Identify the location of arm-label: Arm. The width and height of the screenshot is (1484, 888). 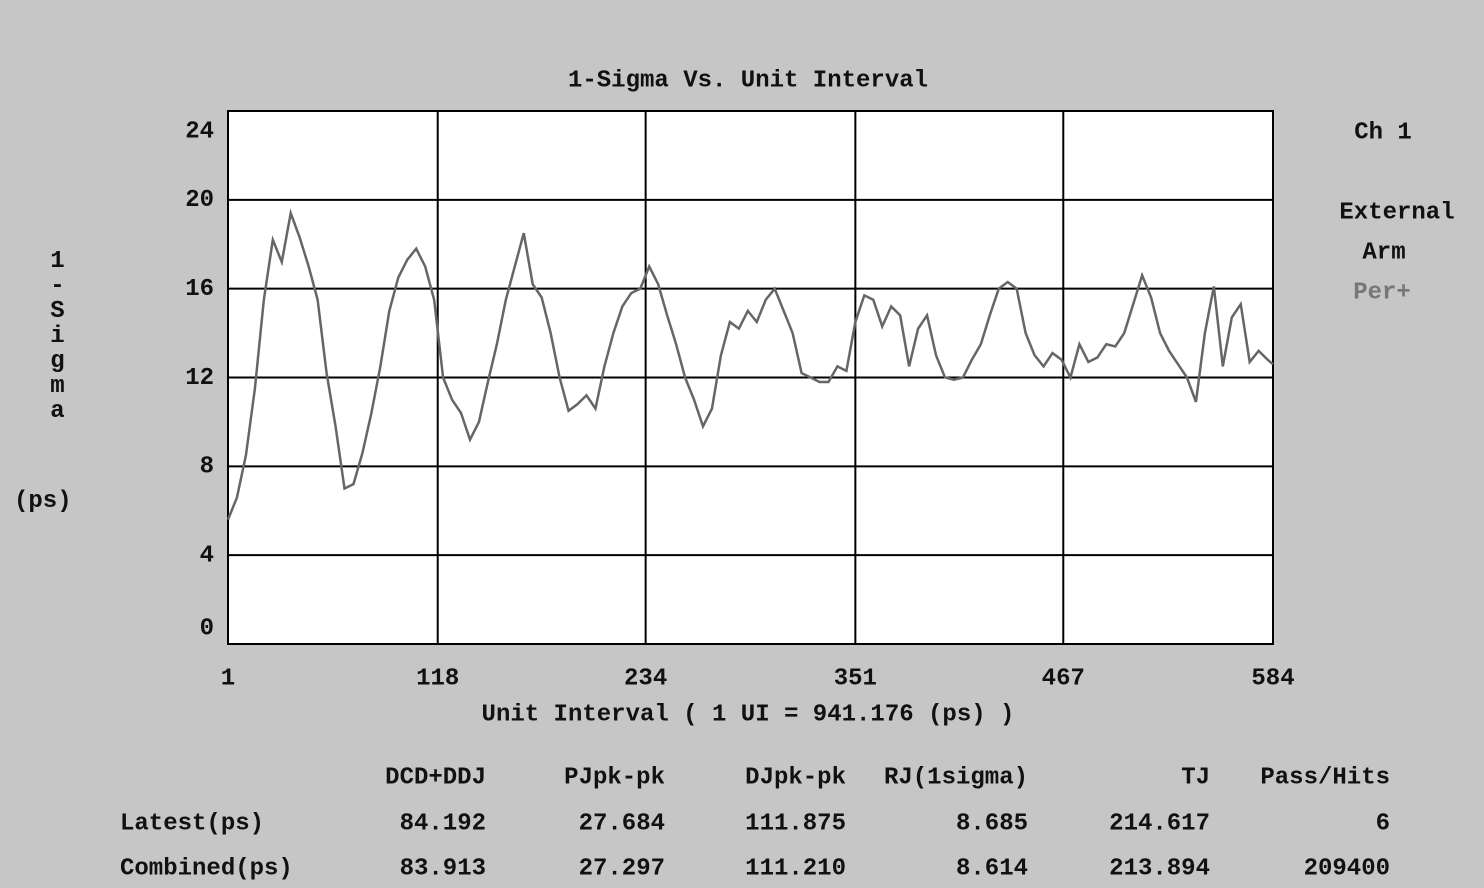
(1383, 252).